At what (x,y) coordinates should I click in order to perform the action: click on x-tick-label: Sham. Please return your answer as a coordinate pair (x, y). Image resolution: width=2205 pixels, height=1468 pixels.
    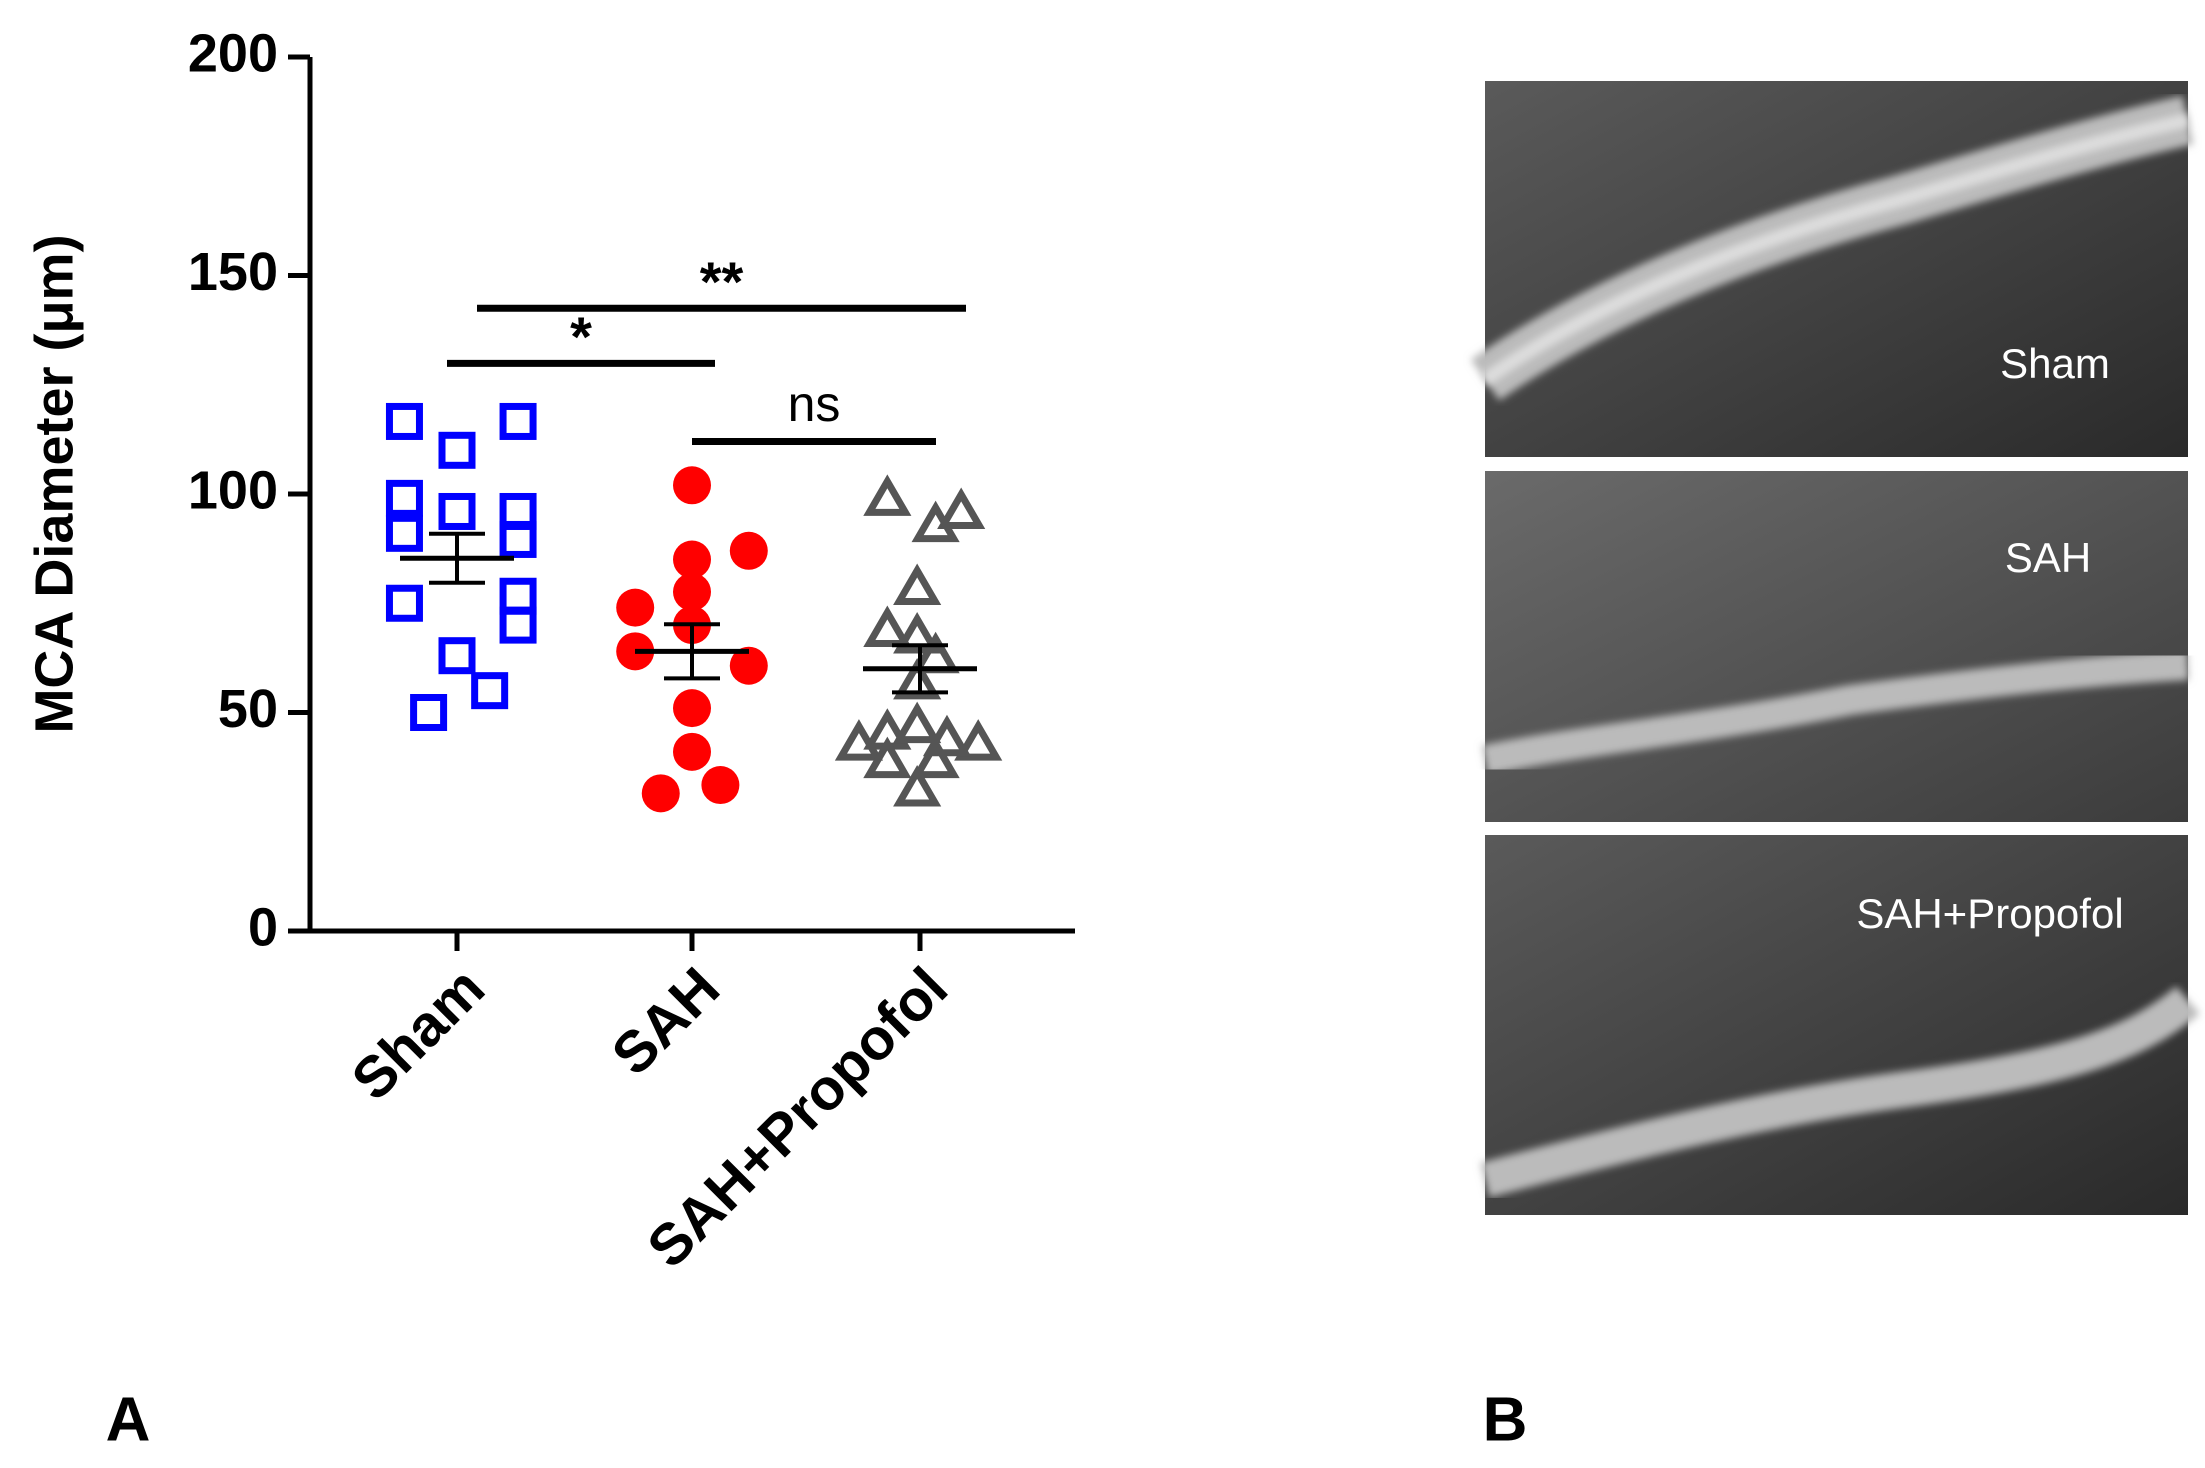
    Looking at the image, I should click on (418, 1034).